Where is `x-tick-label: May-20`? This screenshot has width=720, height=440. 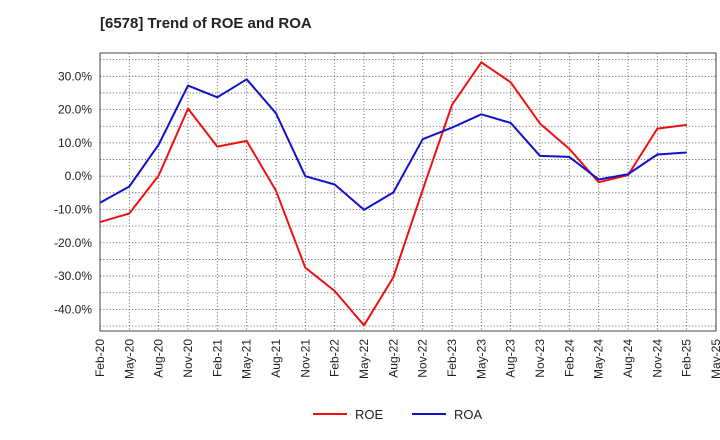
x-tick-label: May-20 is located at coordinates (129, 359).